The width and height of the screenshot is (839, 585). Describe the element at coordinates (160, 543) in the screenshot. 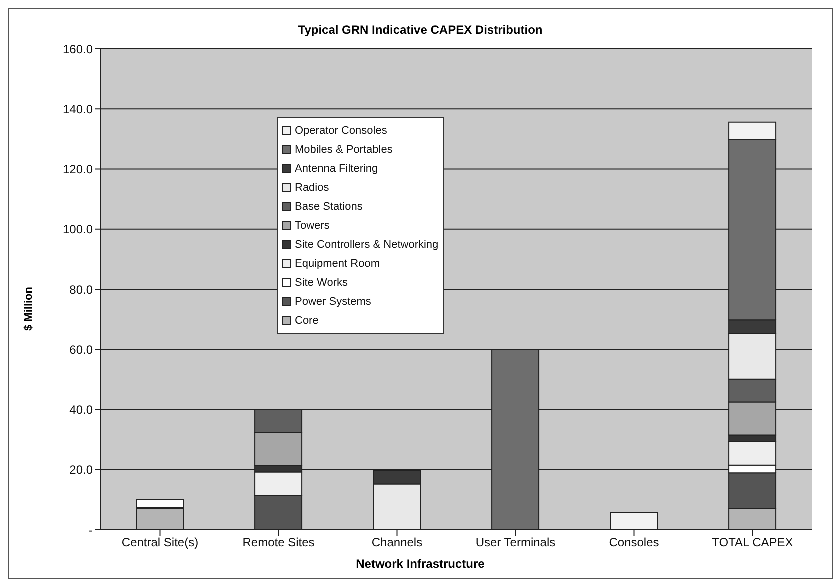

I see `x-tick-label: Central Site(s)` at that location.